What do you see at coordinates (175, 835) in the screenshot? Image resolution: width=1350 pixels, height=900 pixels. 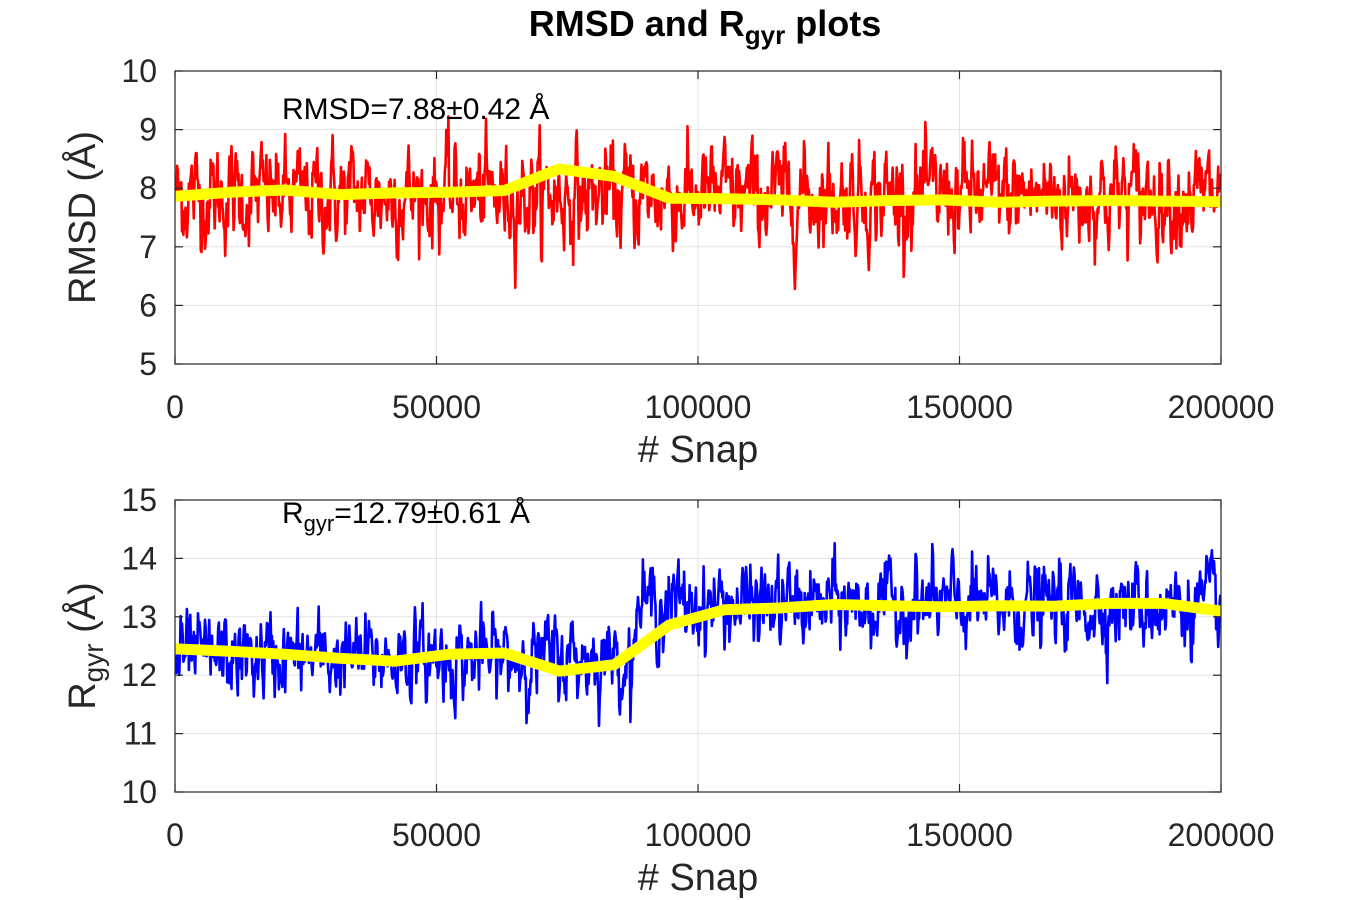 I see `rgyr-x-tick-label: 0` at bounding box center [175, 835].